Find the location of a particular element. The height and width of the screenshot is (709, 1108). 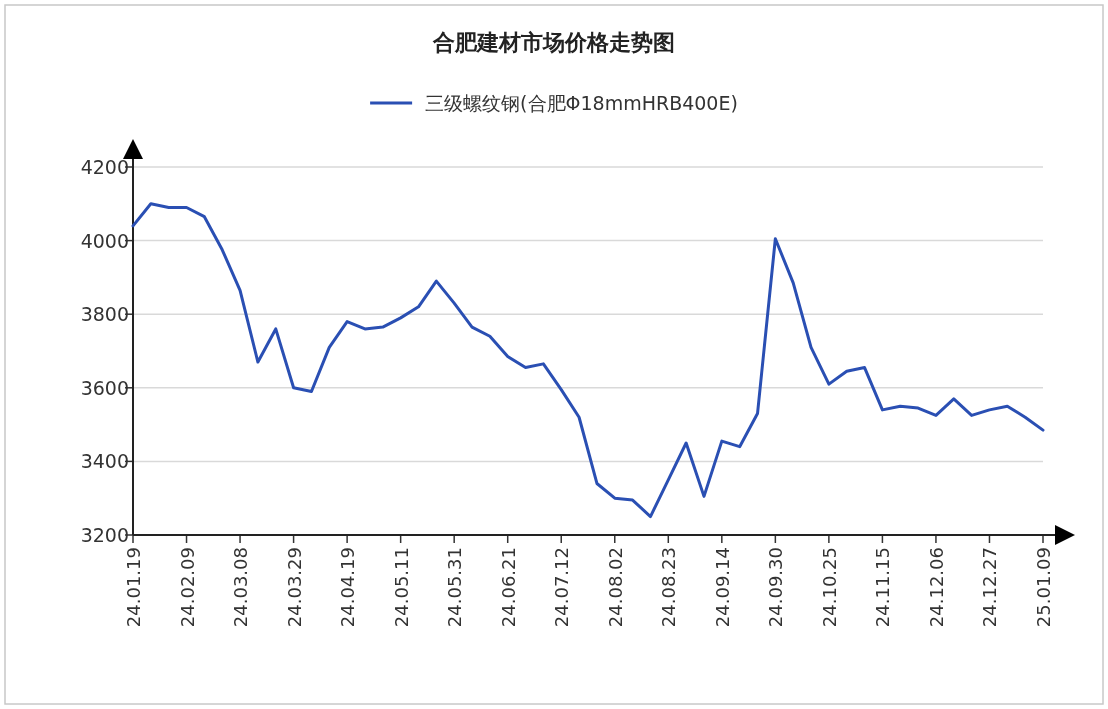

x-tick-label: 24.06.21 is located at coordinates (508, 587).